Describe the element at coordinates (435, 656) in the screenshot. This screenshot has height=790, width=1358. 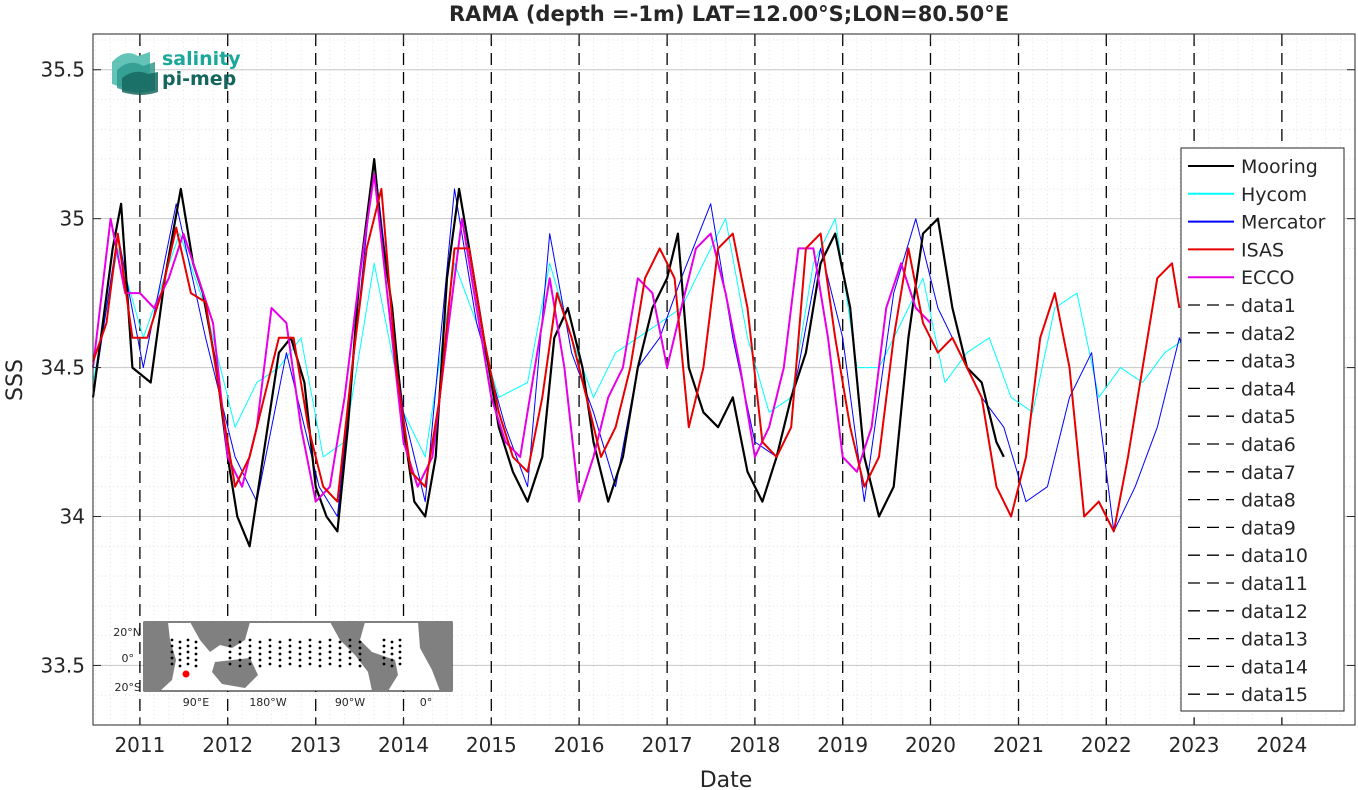
I see `inset-land-africa-east` at that location.